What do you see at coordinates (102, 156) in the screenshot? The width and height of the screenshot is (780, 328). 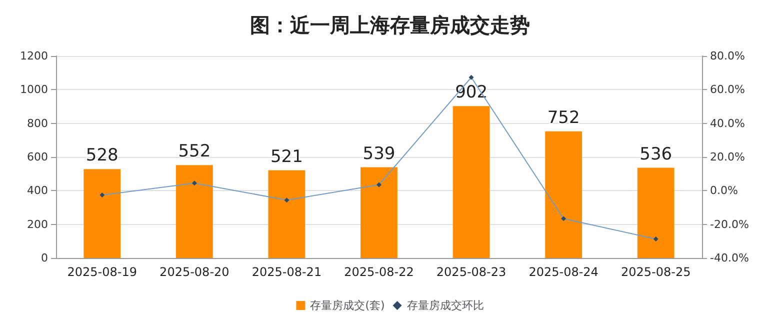 I see `data-label: 528` at bounding box center [102, 156].